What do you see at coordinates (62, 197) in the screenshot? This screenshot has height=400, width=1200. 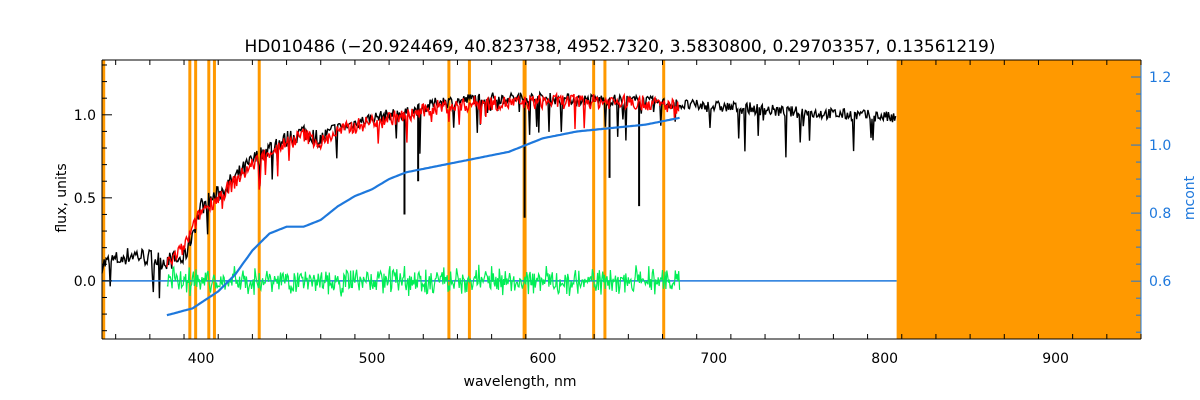 I see `y-axis-label: flux, units` at bounding box center [62, 197].